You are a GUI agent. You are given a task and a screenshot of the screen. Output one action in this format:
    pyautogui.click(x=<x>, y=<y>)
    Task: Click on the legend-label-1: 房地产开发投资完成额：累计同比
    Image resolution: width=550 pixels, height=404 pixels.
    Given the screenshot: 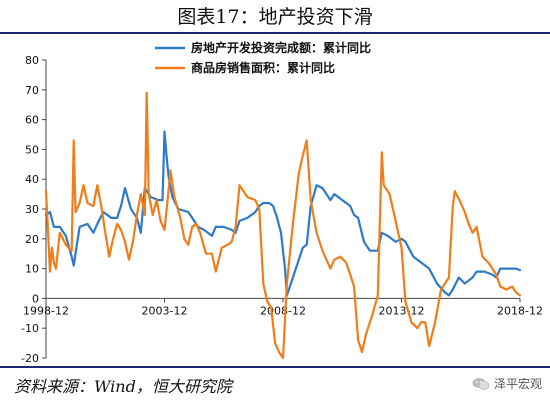 What is the action you would take?
    pyautogui.click(x=281, y=47)
    